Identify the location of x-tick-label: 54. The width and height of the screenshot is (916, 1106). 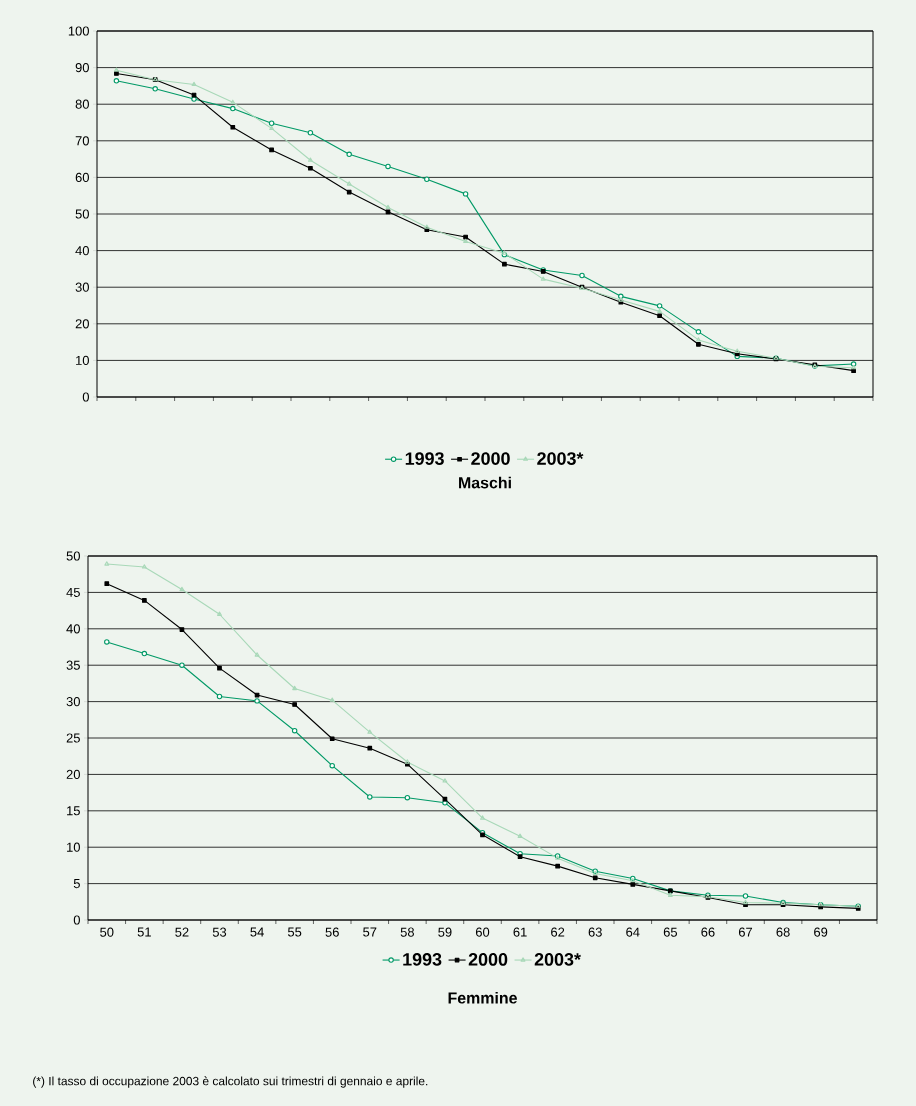
(257, 932).